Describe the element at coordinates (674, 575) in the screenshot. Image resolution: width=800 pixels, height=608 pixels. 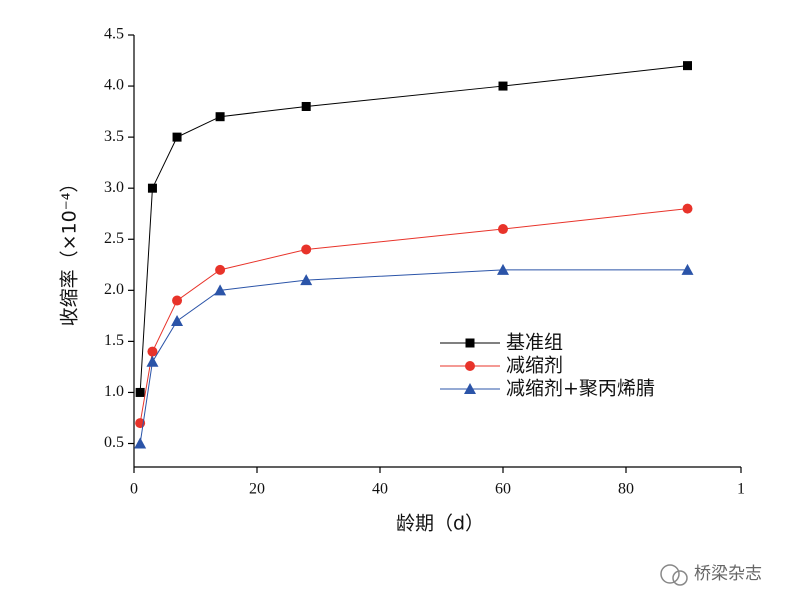
I see `watermark-icon` at that location.